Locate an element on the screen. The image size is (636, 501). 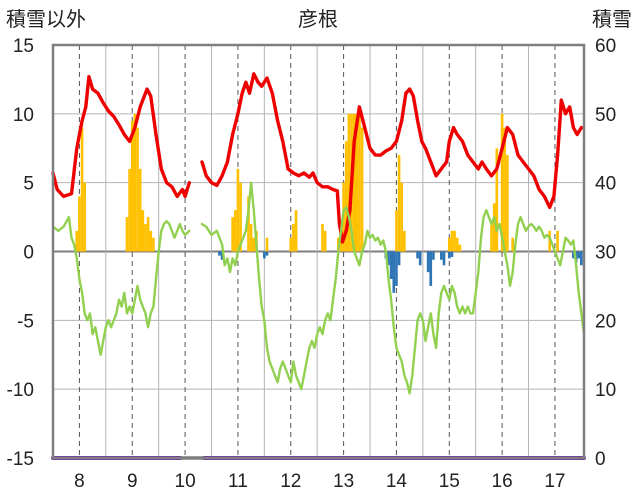
x-tick-label: 10 is located at coordinates (185, 481).